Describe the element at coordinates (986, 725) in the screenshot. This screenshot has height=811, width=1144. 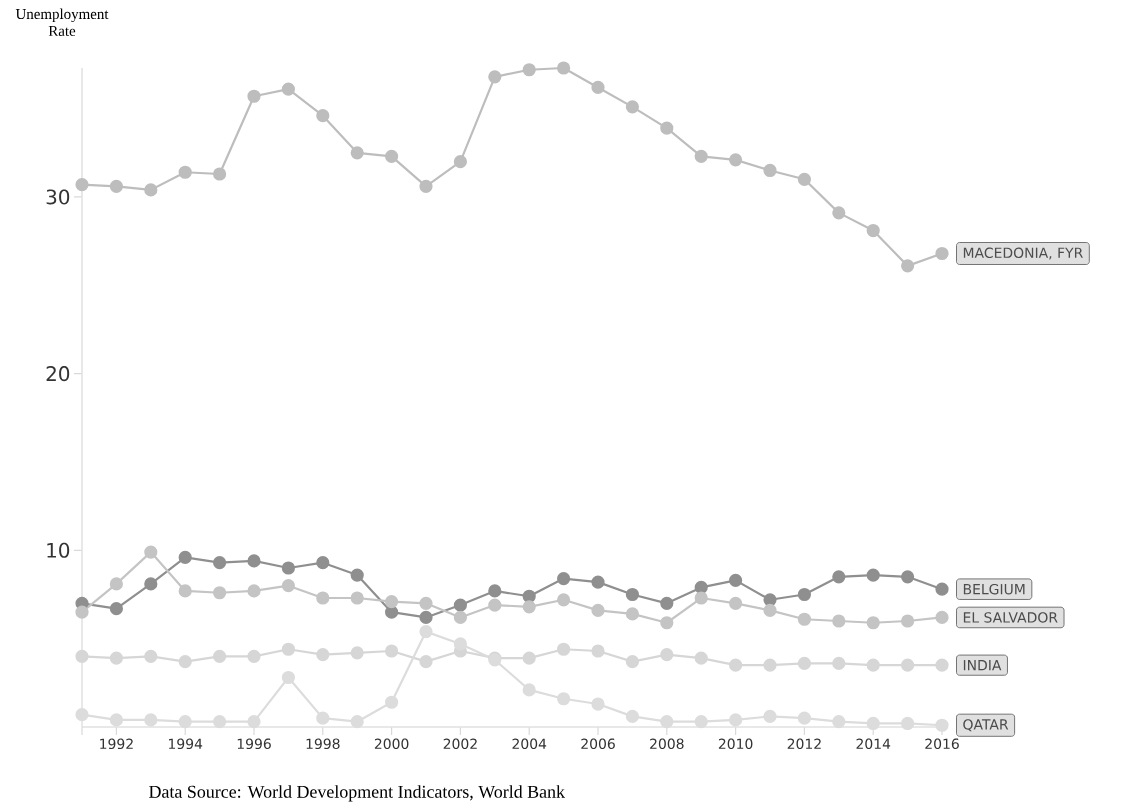
I see `series-label: QATAR` at that location.